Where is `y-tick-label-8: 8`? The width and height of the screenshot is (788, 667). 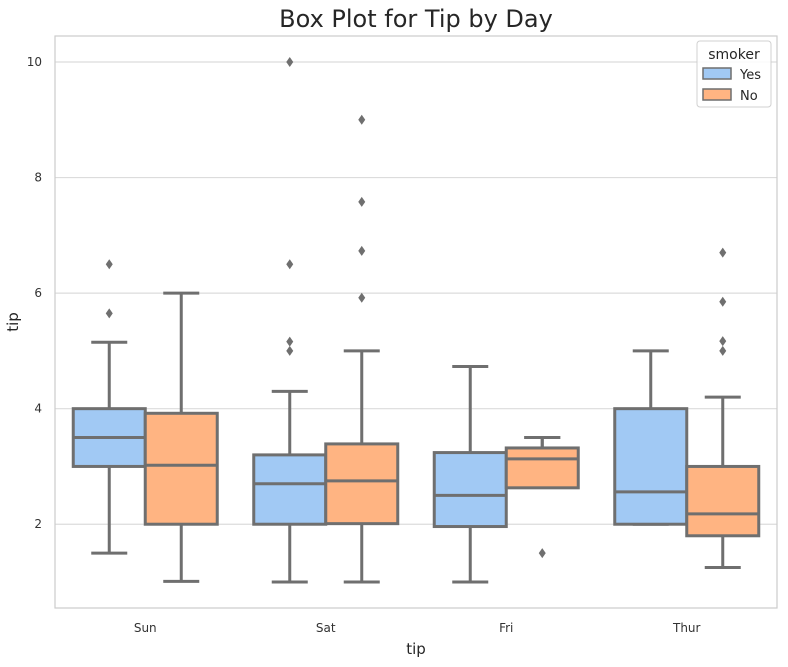
y-tick-label-8: 8 is located at coordinates (38, 178).